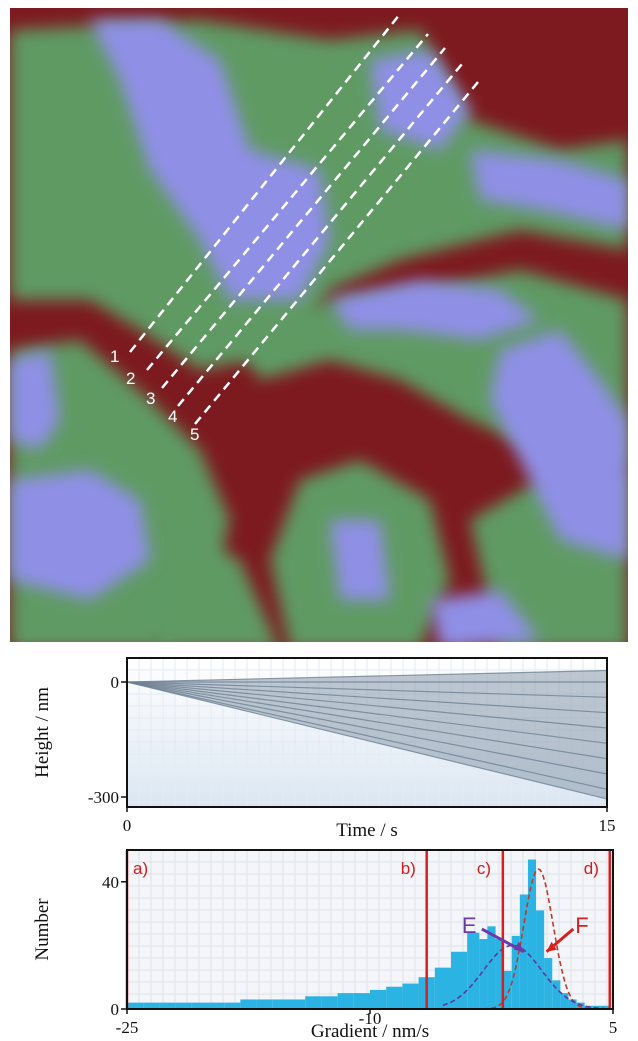 The width and height of the screenshot is (638, 1041). I want to click on profile-label: 5, so click(194, 434).